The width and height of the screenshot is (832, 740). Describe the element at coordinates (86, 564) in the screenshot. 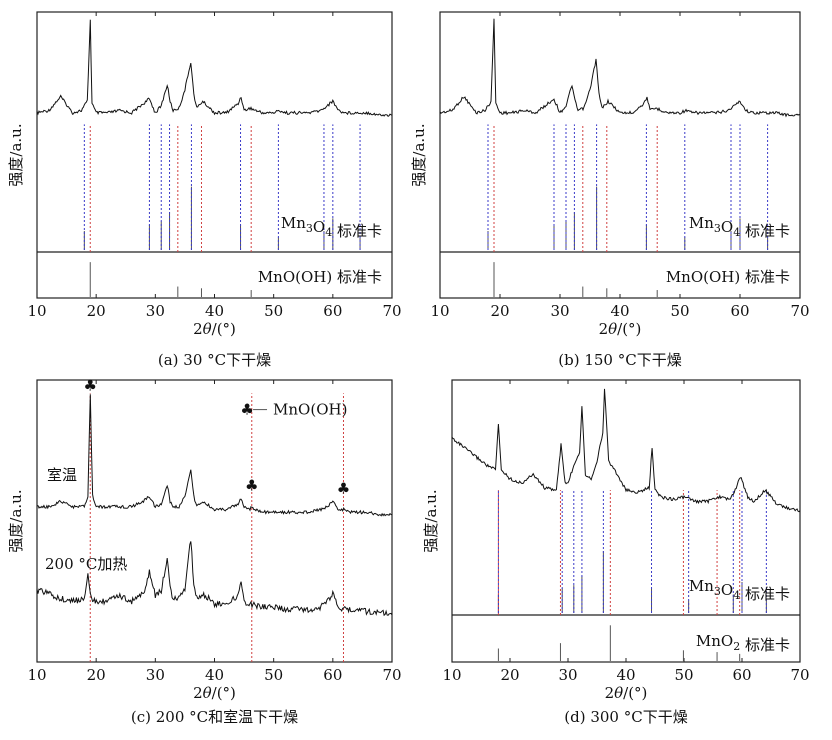

I see `series-label: 200 °C加热` at that location.